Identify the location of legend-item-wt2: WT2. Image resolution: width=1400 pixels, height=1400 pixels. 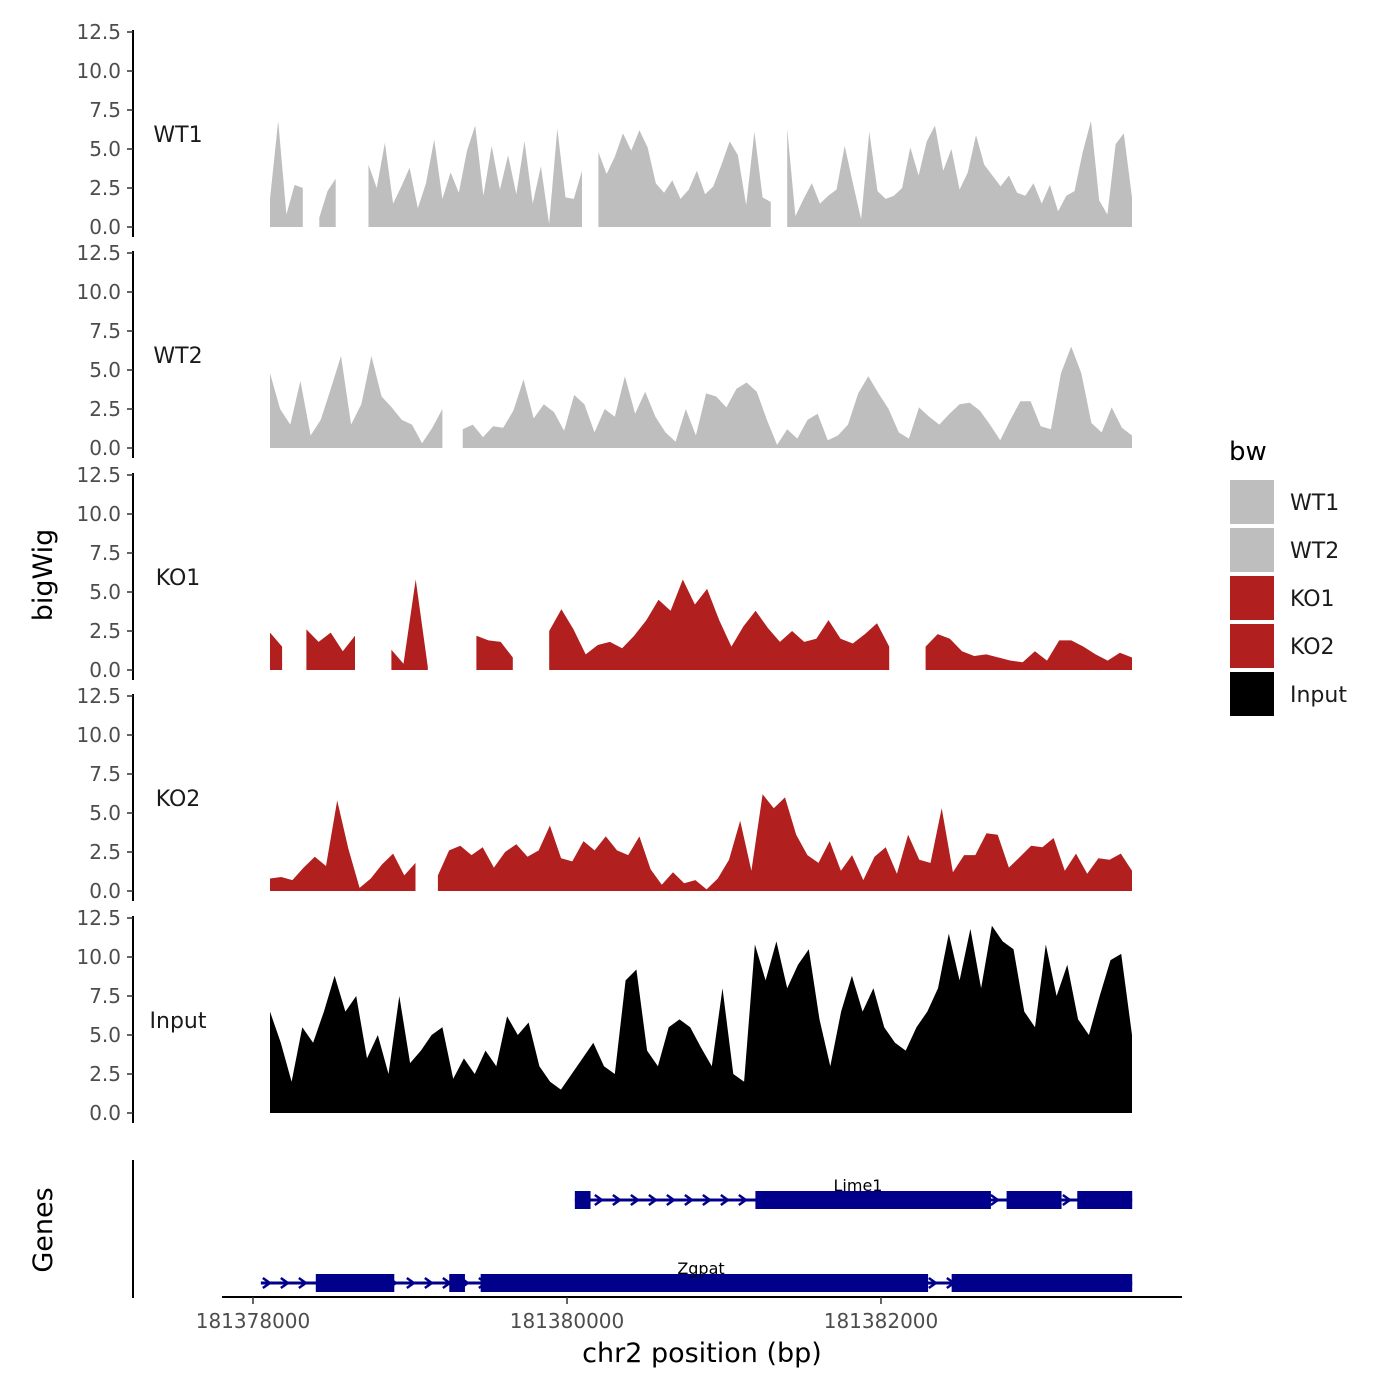
(1284, 550).